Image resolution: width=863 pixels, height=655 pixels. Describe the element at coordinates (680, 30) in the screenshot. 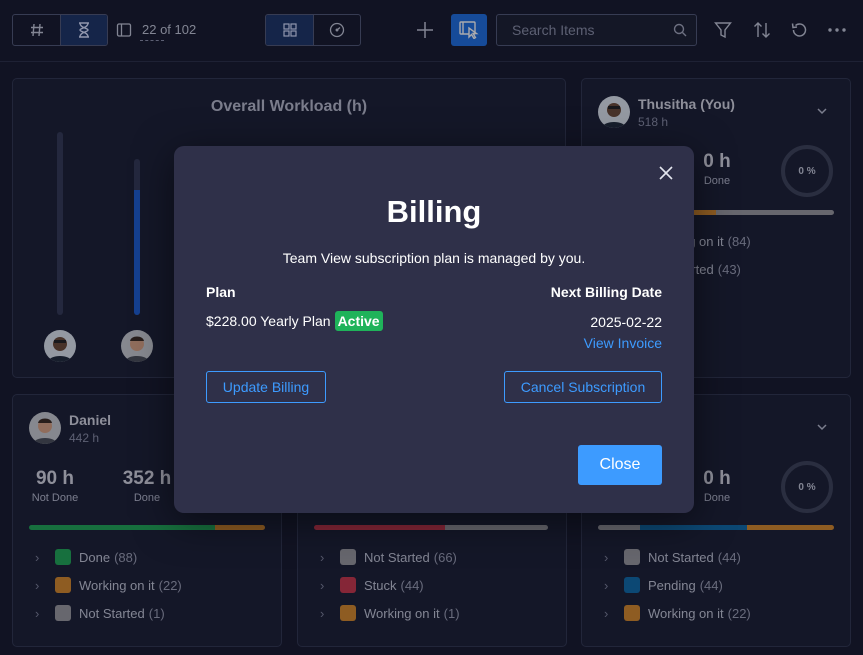

I see `search-icon` at that location.